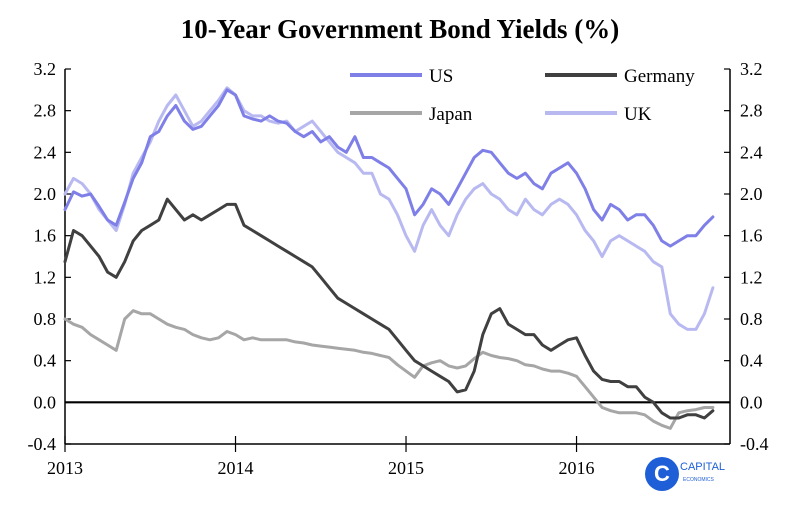  I want to click on chart-title: 10-Year Government Bond Yields (%), so click(400, 29).